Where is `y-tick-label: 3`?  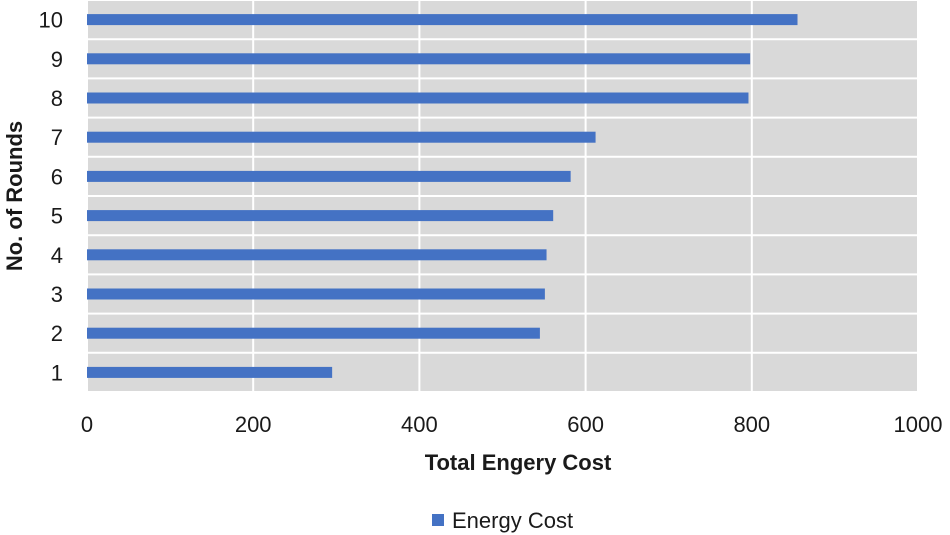
y-tick-label: 3 is located at coordinates (57, 294).